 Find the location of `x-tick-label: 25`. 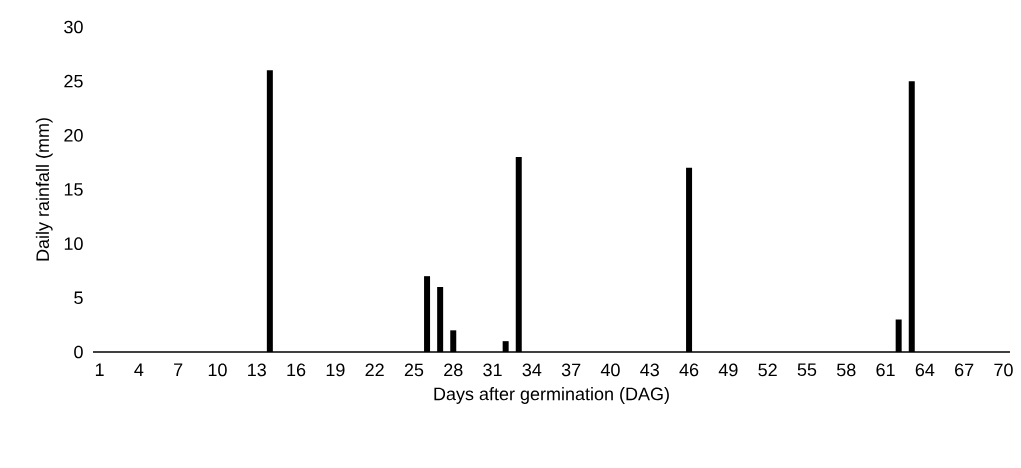

x-tick-label: 25 is located at coordinates (414, 370).